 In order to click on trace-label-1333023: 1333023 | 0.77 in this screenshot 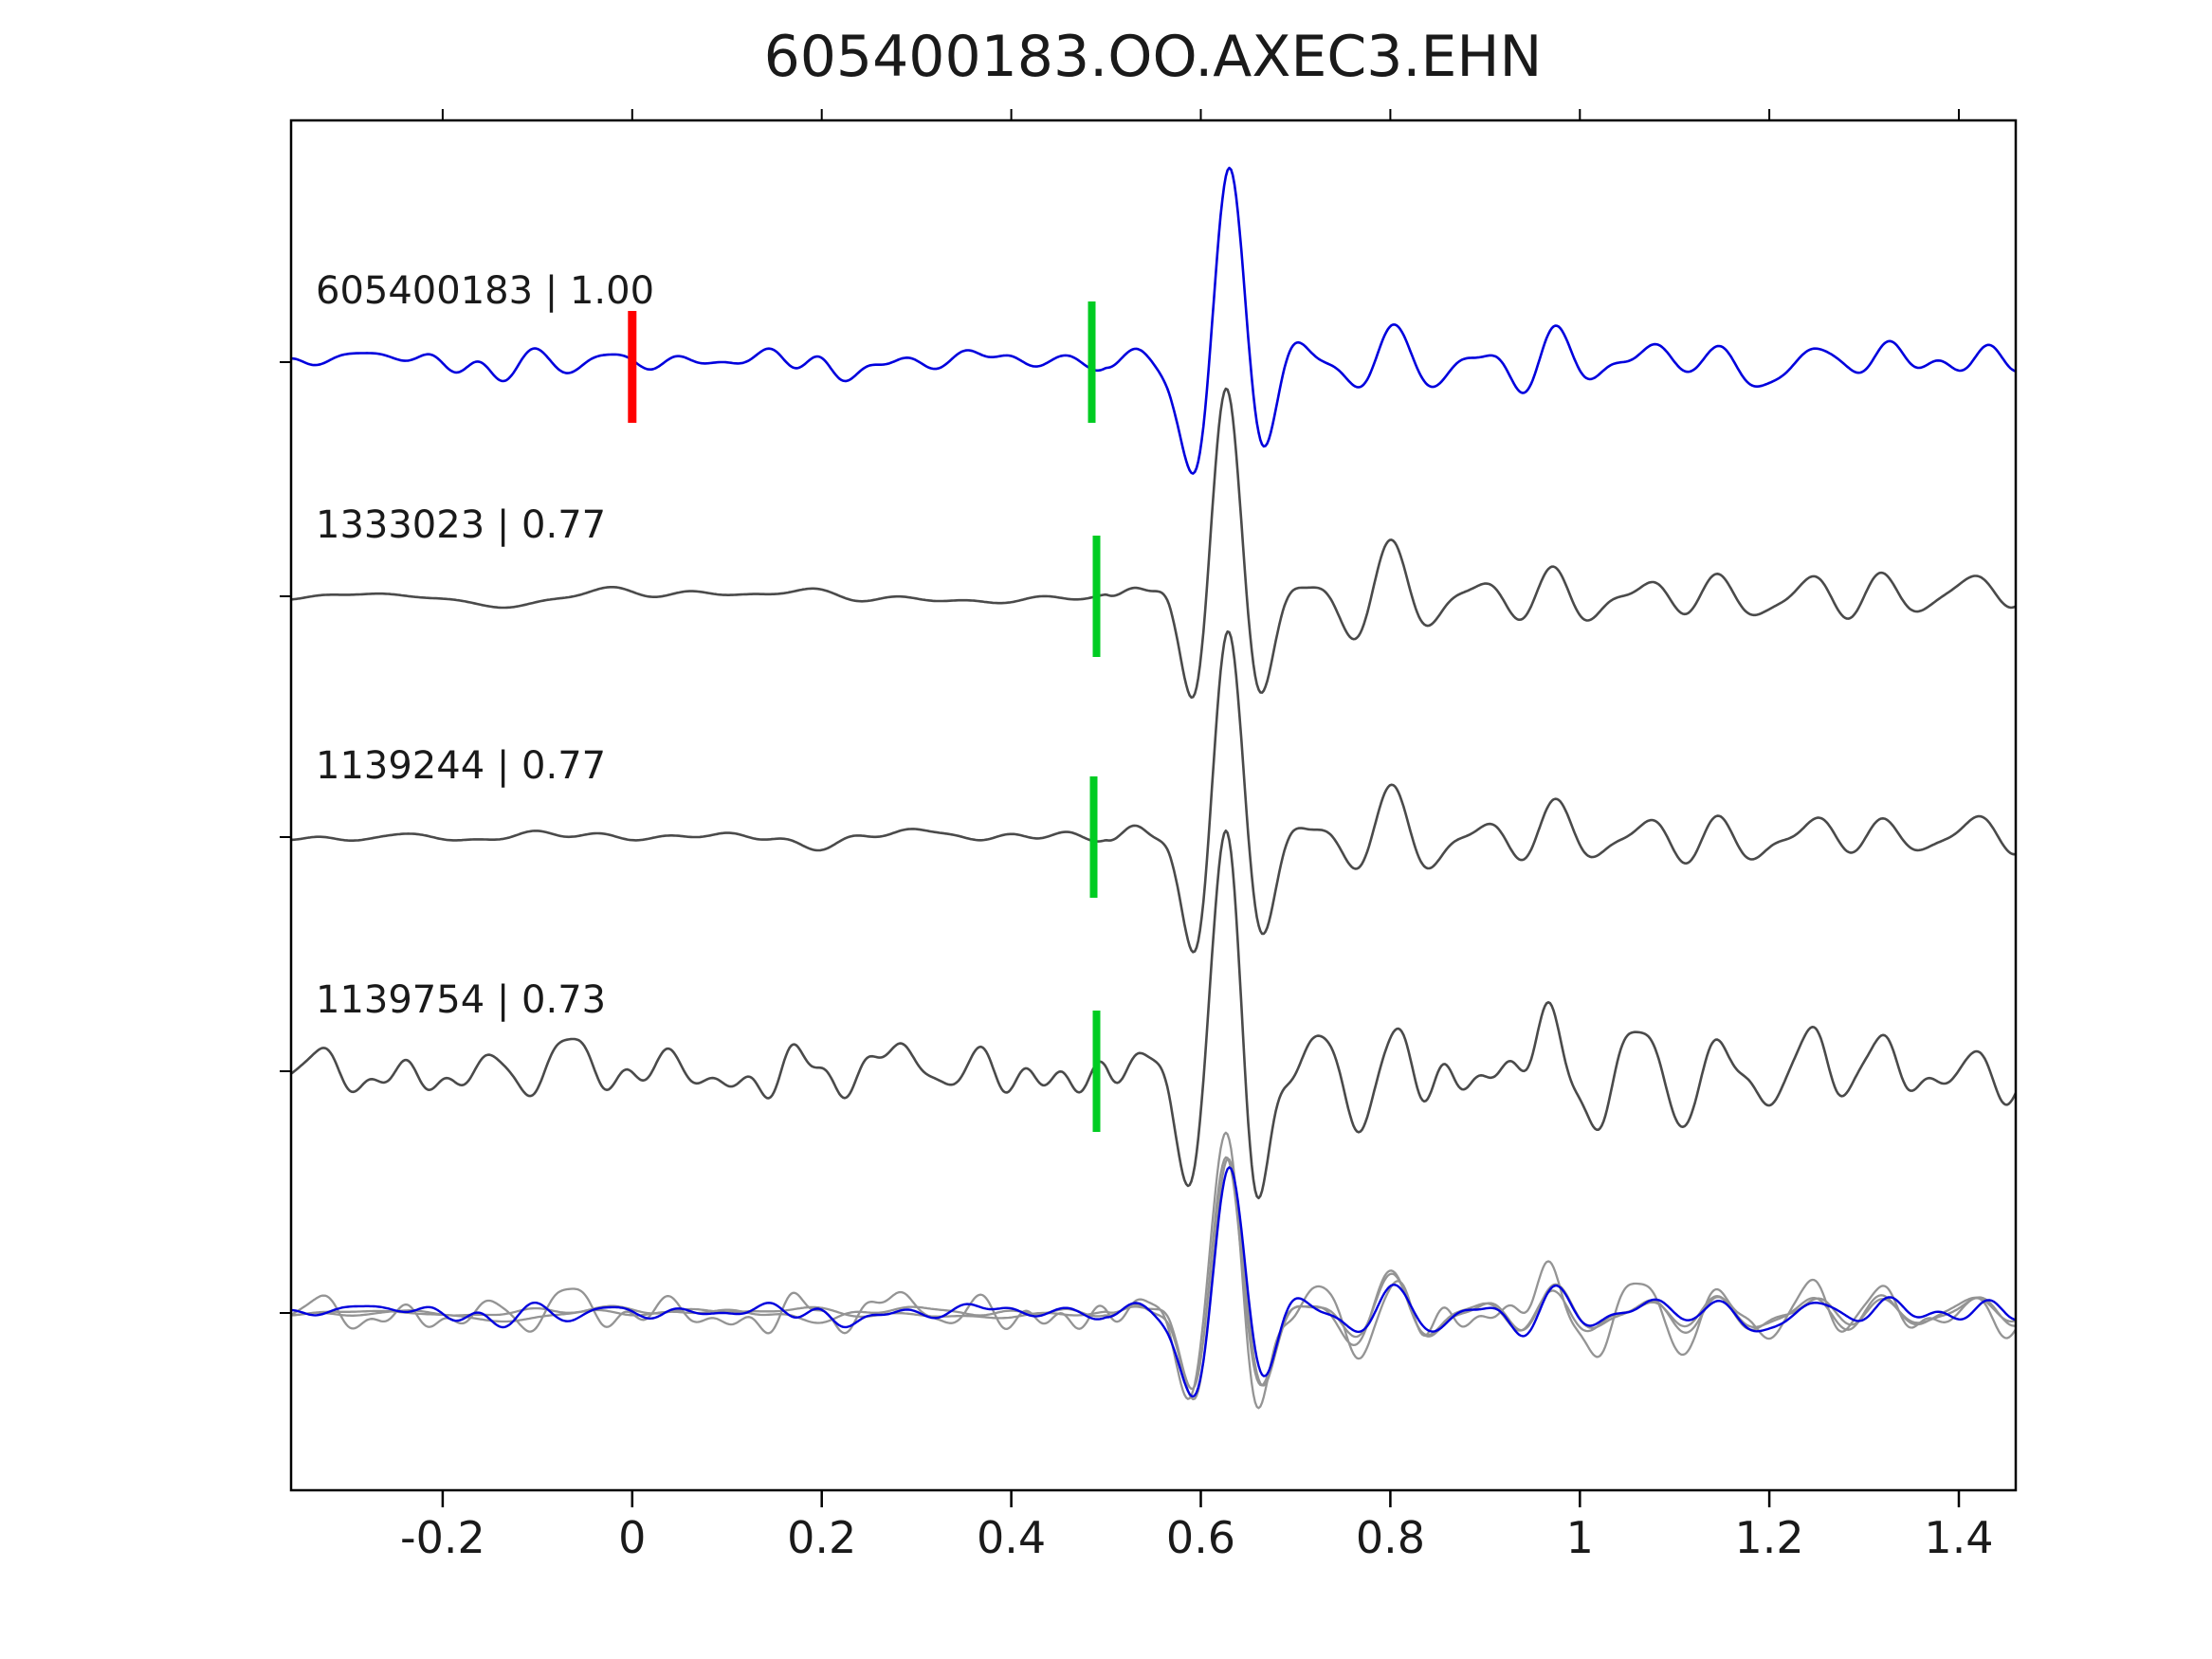, I will do `click(461, 525)`.